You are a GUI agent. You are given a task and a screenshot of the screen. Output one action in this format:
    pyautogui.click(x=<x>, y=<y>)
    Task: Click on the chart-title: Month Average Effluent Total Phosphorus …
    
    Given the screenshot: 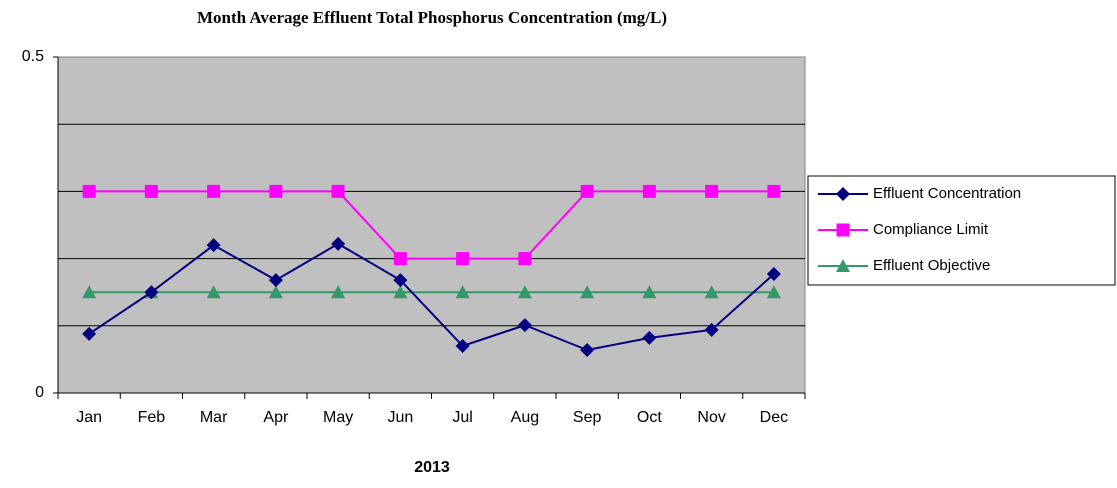 What is the action you would take?
    pyautogui.click(x=432, y=17)
    